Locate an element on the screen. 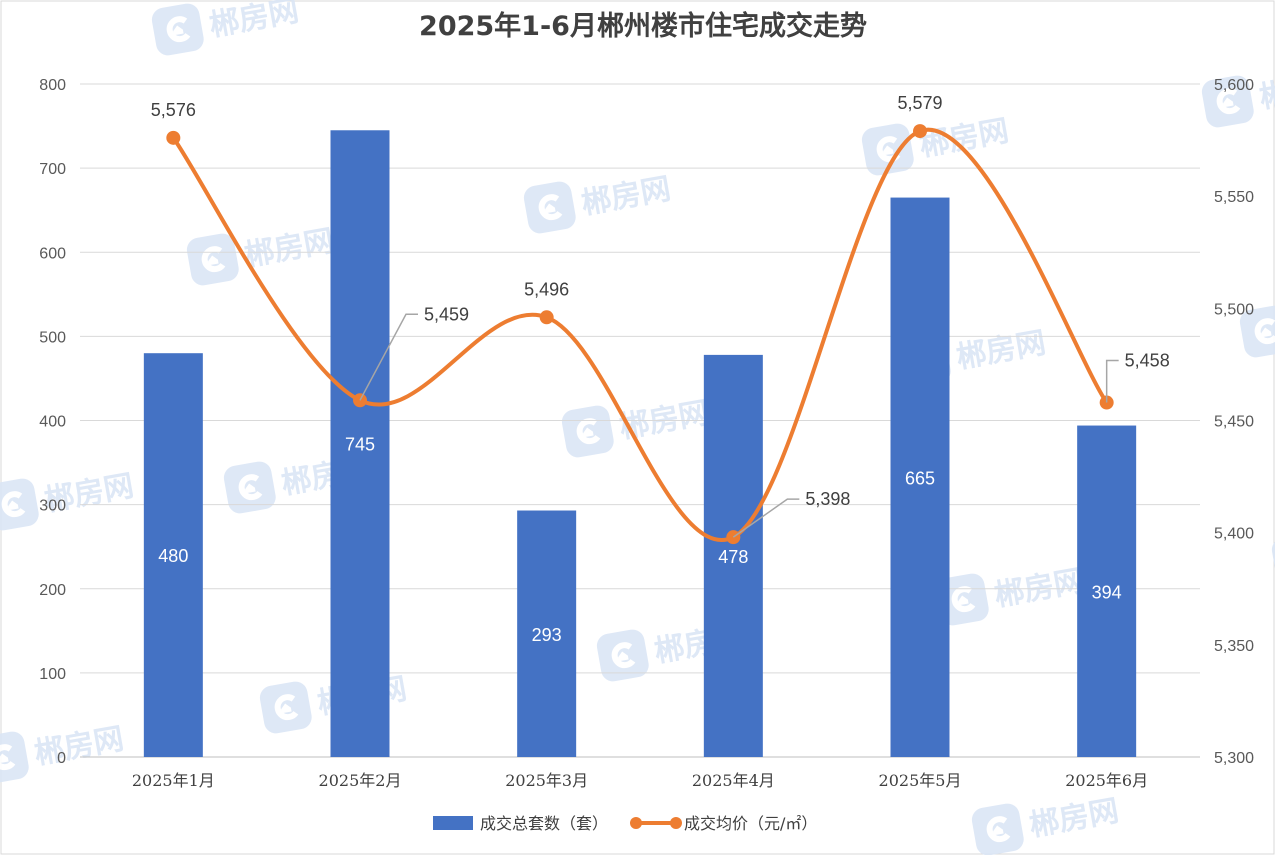 The width and height of the screenshot is (1275, 855). y-left-tick-label: 500 is located at coordinates (52, 337).